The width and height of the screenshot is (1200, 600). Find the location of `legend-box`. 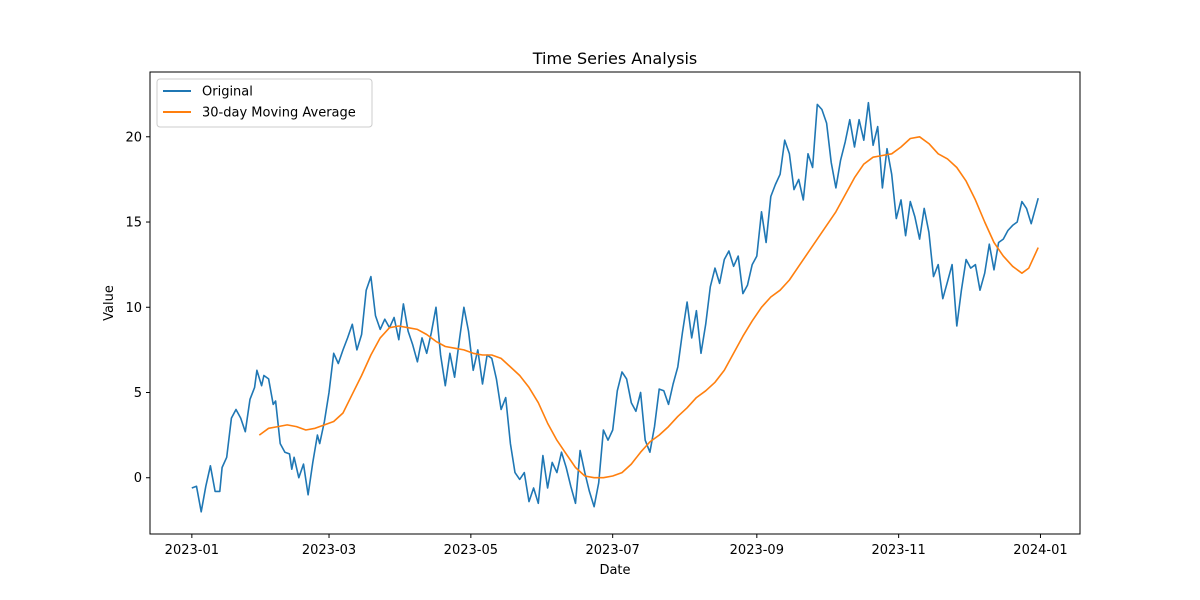

legend-box is located at coordinates (264, 103).